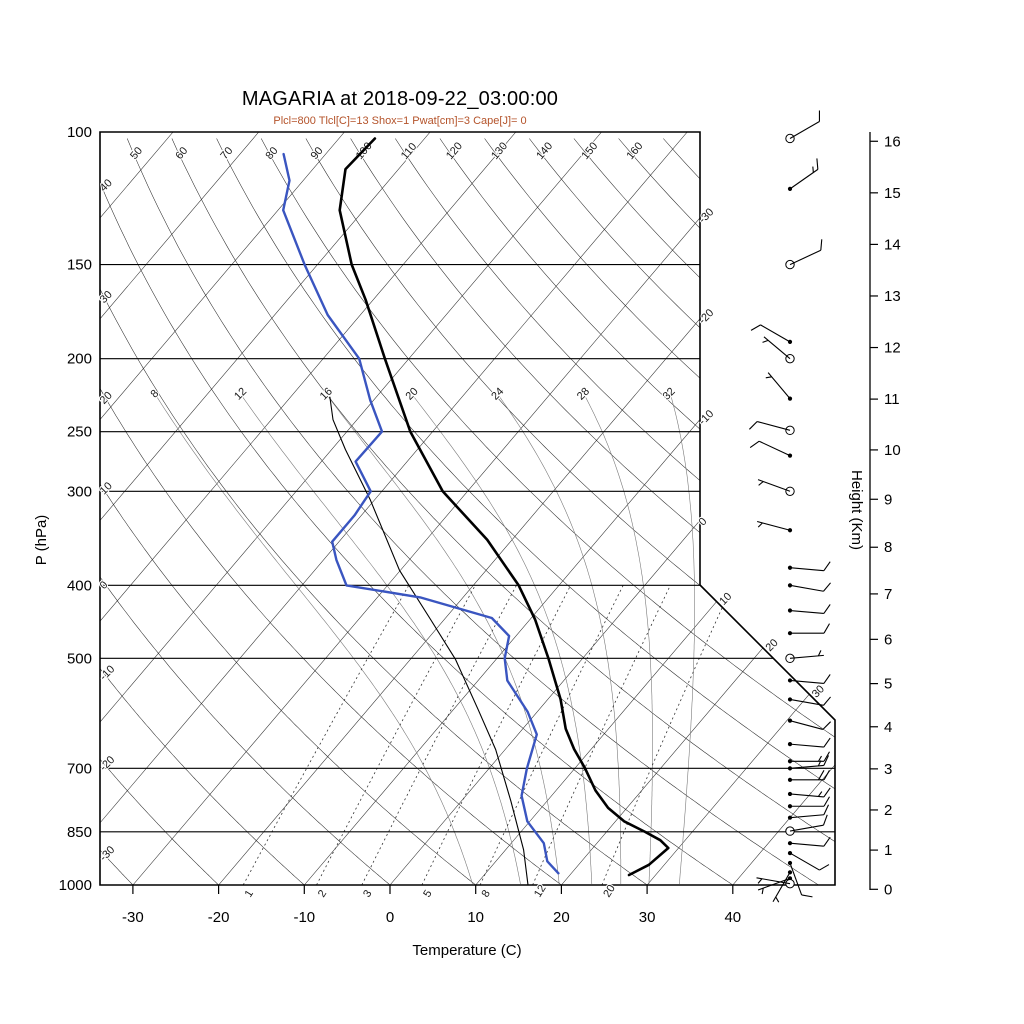 Image resolution: width=1024 pixels, height=1024 pixels. Describe the element at coordinates (888, 684) in the screenshot. I see `height-tick-label: 5` at that location.